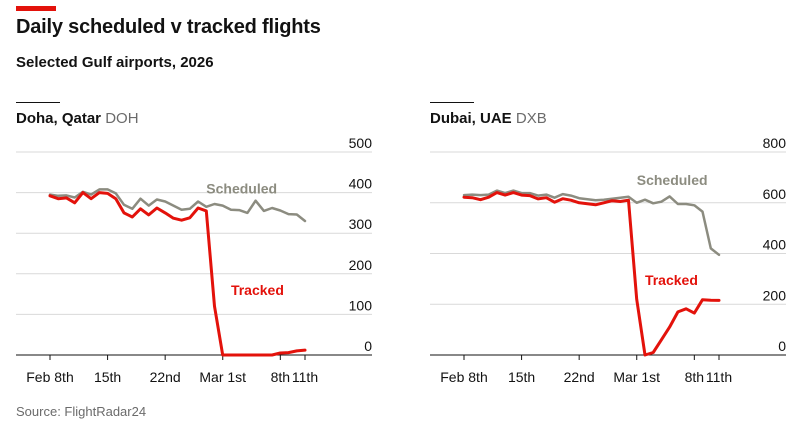 This screenshot has width=803, height=428. I want to click on y-tick-label: 800, so click(775, 143).